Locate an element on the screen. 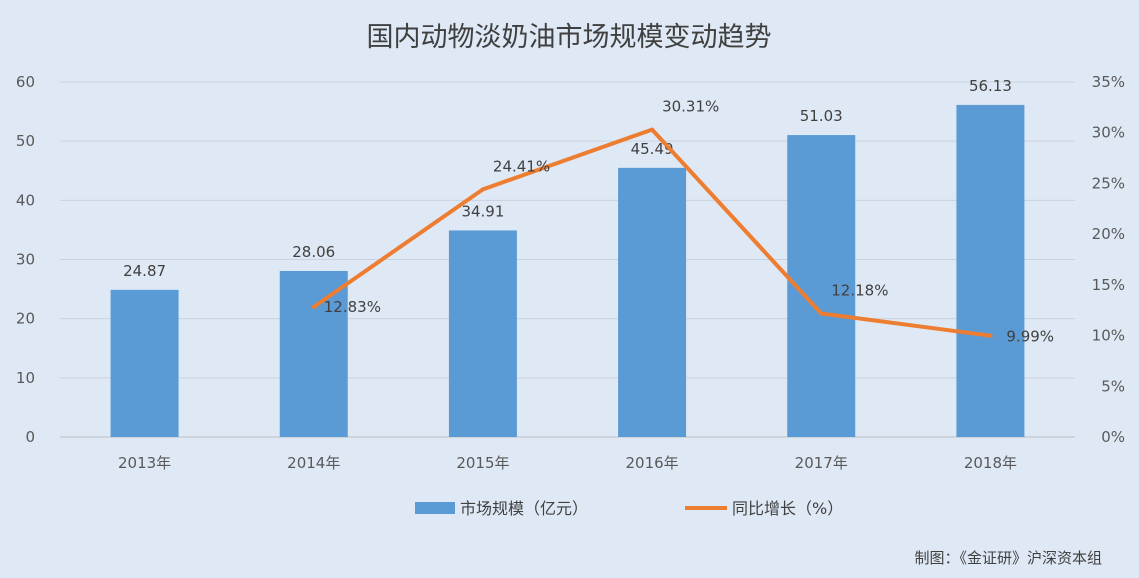 The height and width of the screenshot is (578, 1139). x-axis: 2013年 2014年 2015年 2016年 2017年 2018年 is located at coordinates (567, 463).